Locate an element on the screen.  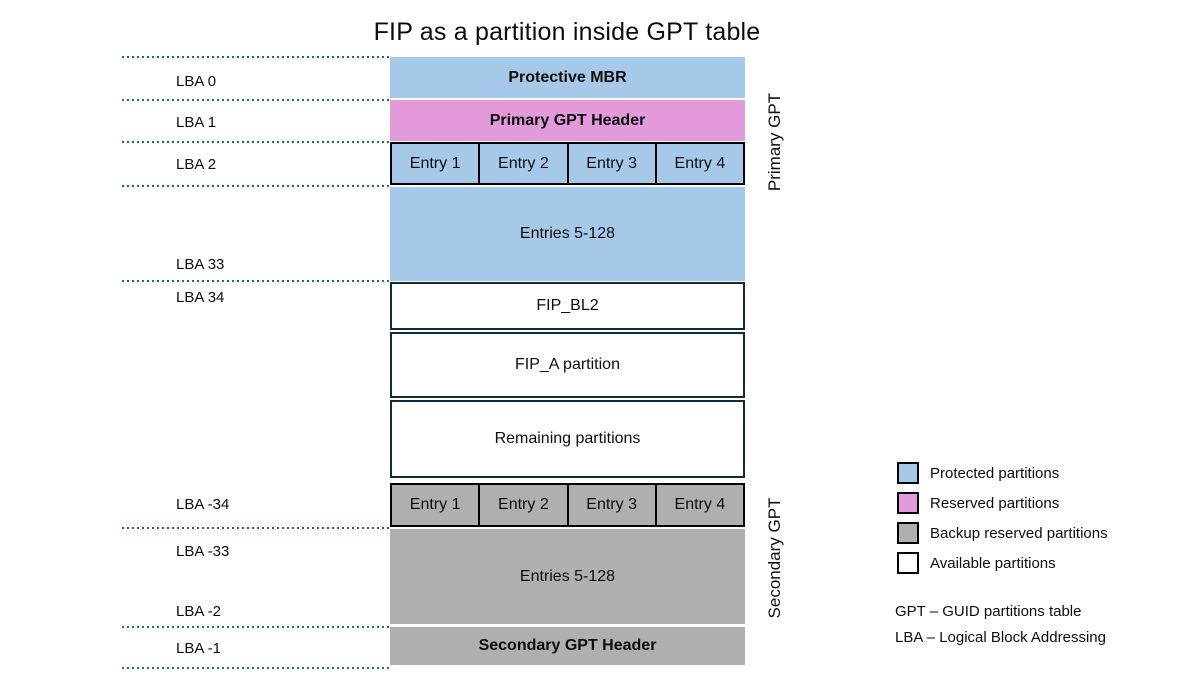
secondary-entry-3: Entry 3 is located at coordinates (612, 505).